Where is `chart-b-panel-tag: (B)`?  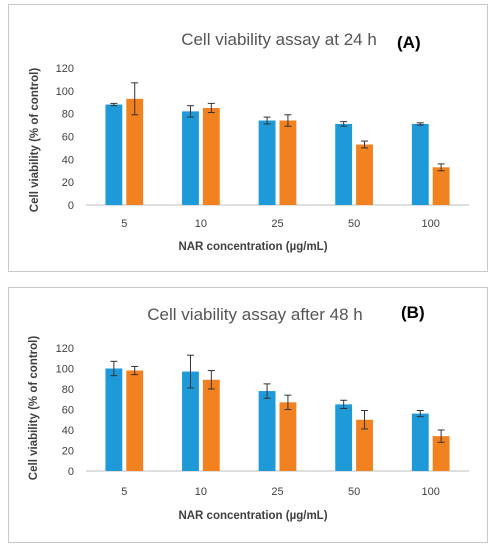
chart-b-panel-tag: (B) is located at coordinates (413, 312).